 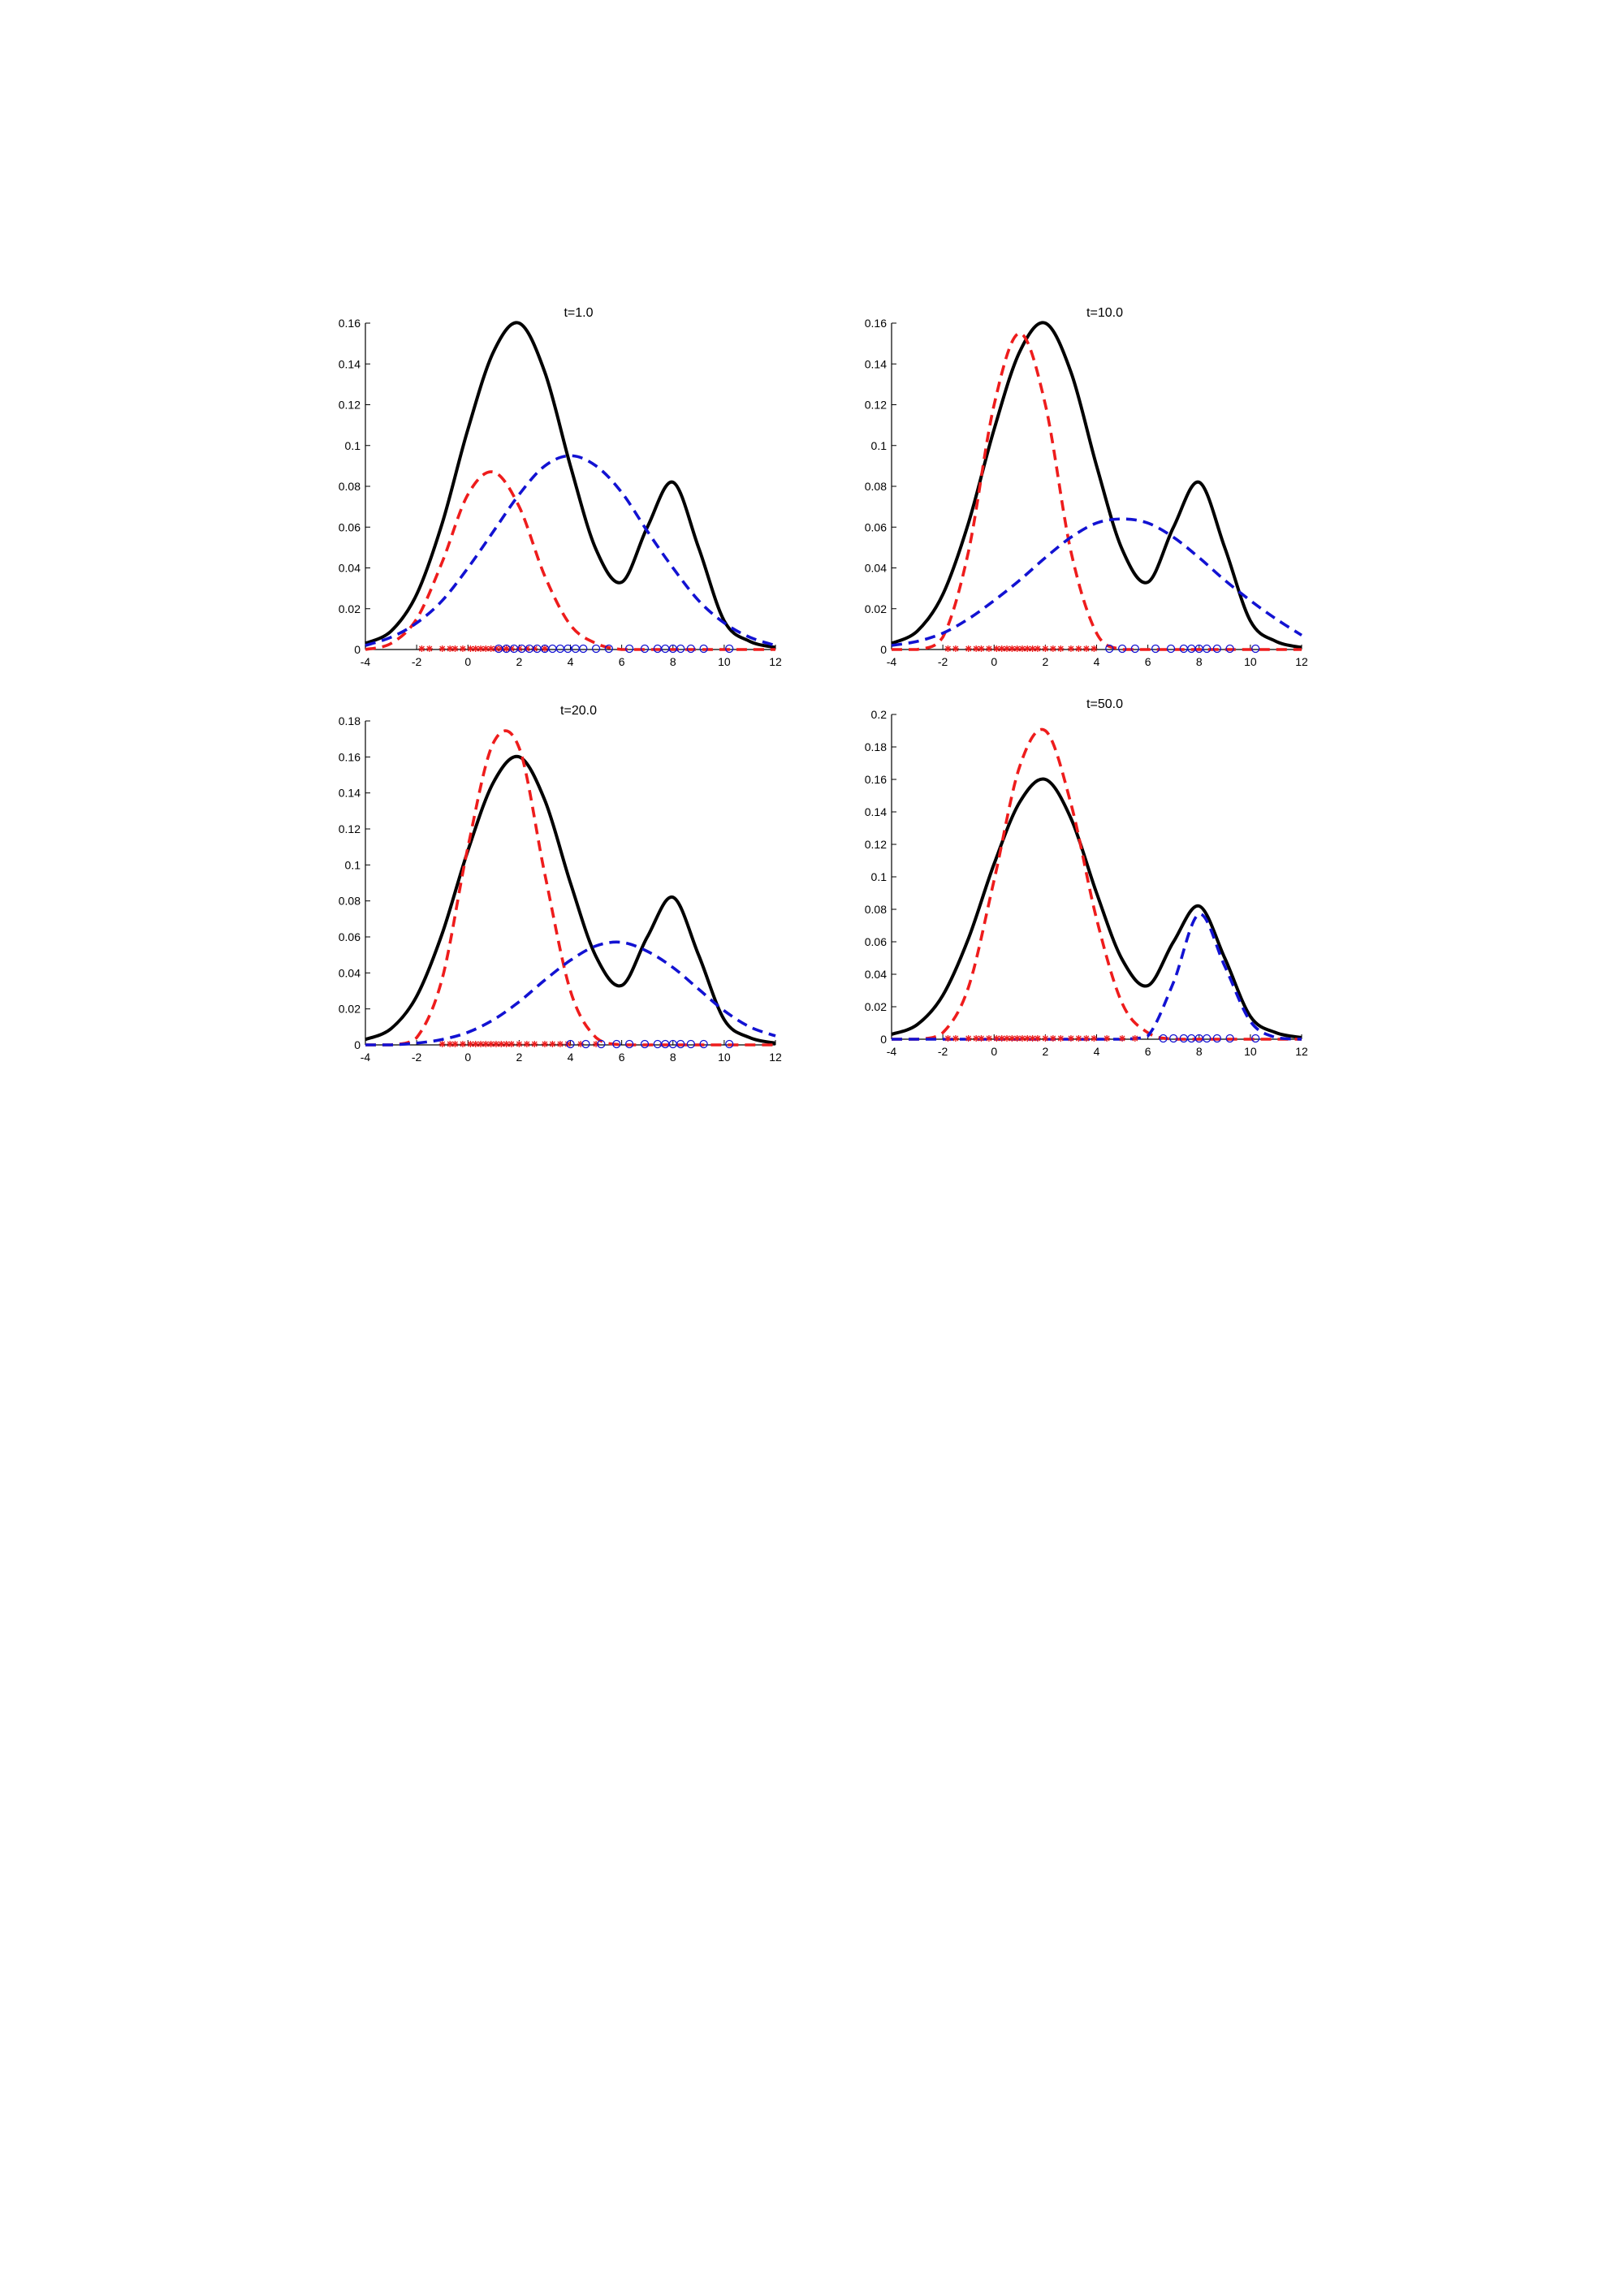 What do you see at coordinates (1105, 704) in the screenshot?
I see `panel-title: t=50.0` at bounding box center [1105, 704].